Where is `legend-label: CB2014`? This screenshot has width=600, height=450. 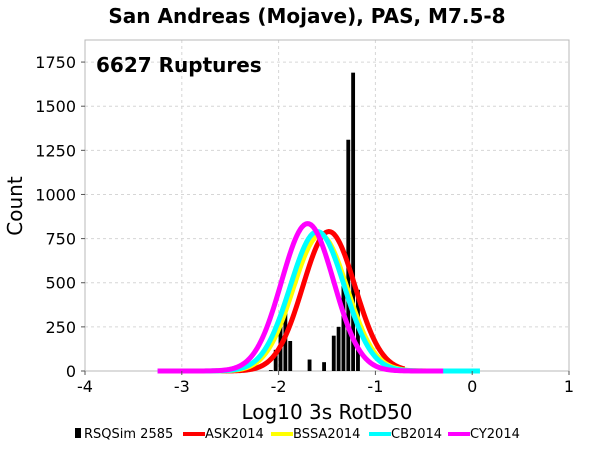
legend-label: CB2014 is located at coordinates (416, 434).